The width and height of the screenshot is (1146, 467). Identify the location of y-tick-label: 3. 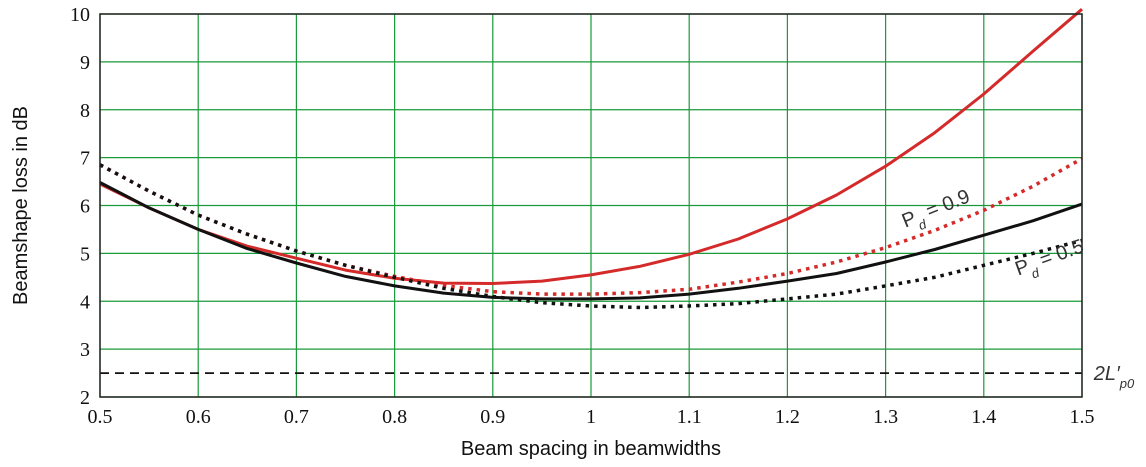
(85, 350).